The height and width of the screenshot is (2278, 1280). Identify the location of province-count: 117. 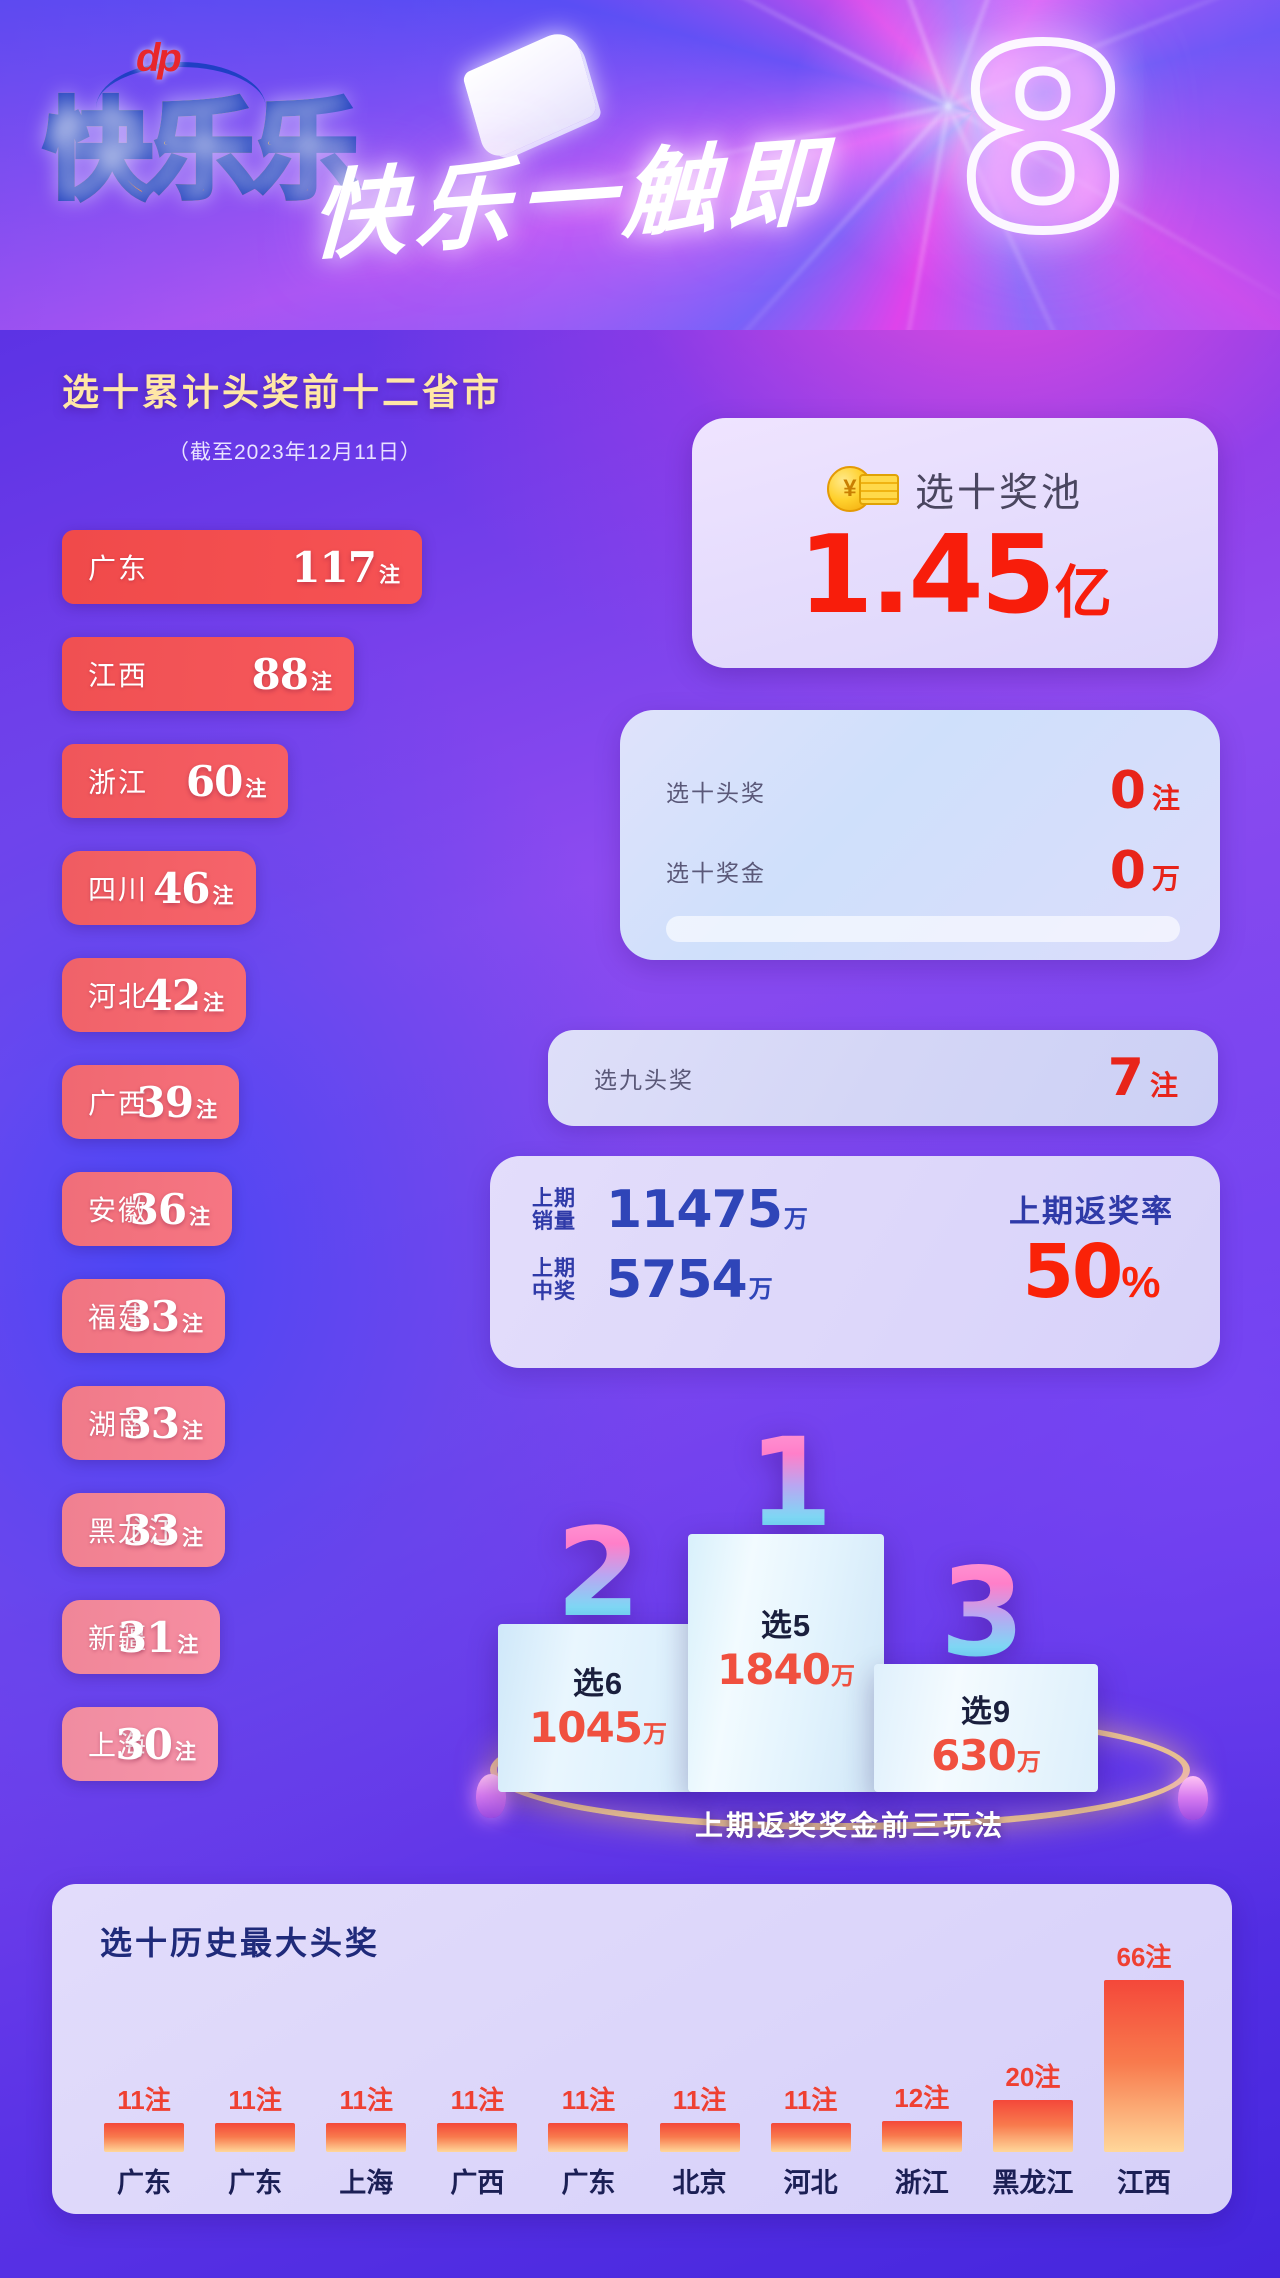
(334, 567).